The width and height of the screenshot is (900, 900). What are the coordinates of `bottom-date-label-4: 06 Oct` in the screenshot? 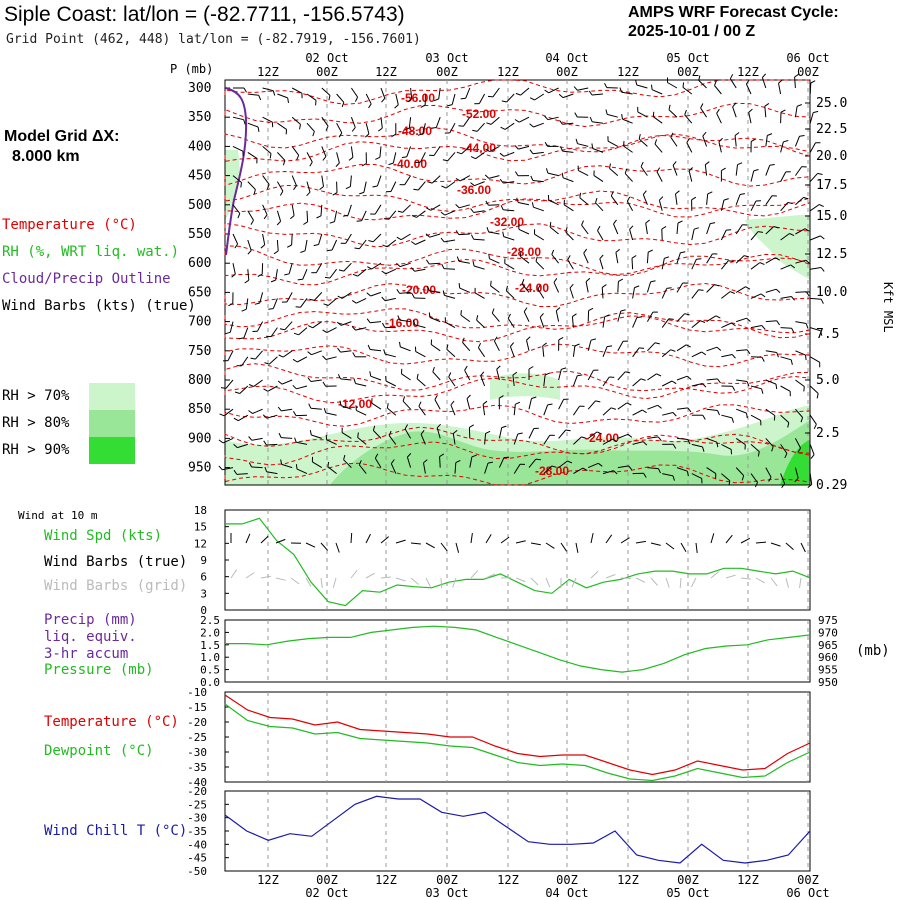 It's located at (807, 893).